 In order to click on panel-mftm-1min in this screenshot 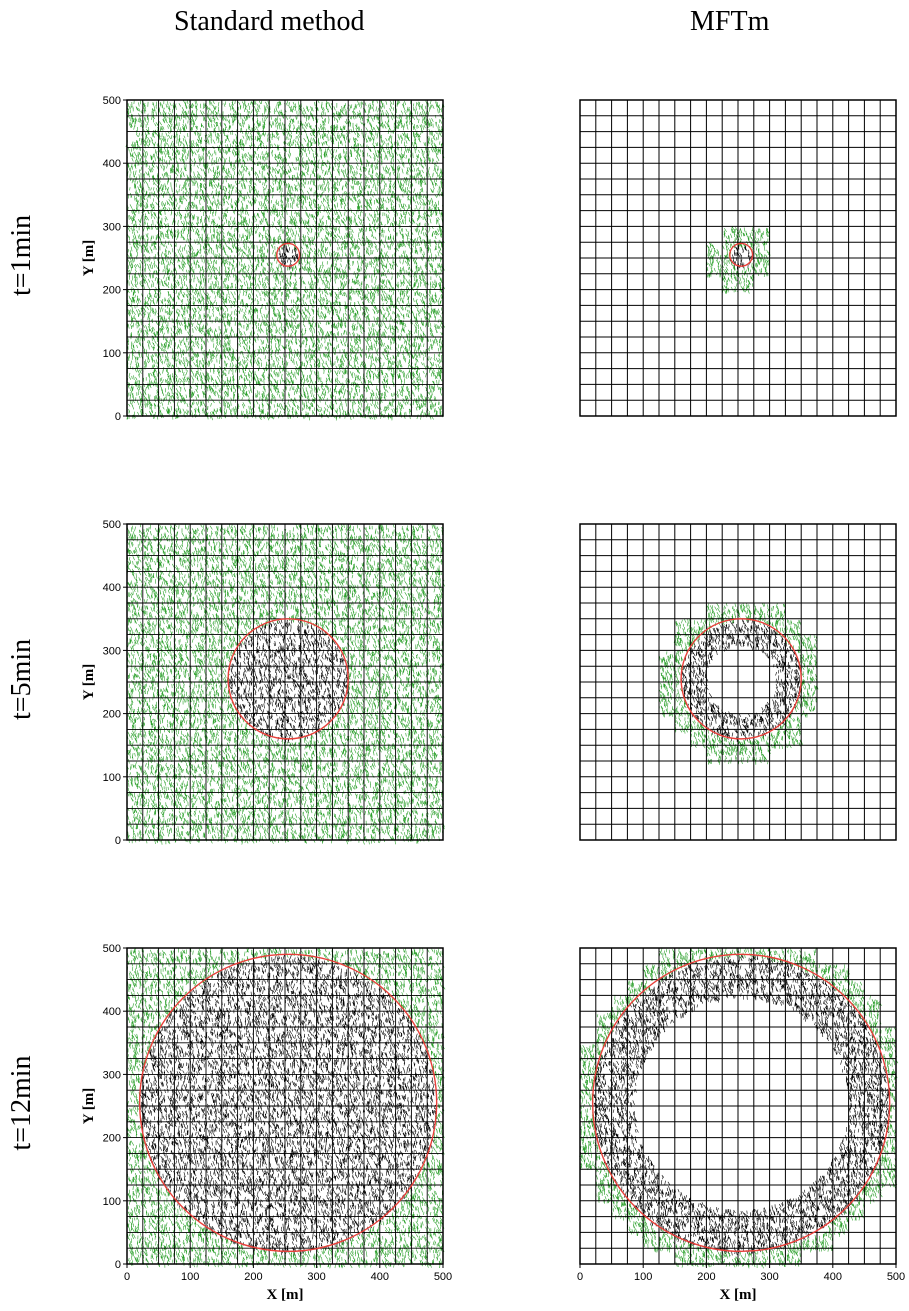, I will do `click(738, 258)`.